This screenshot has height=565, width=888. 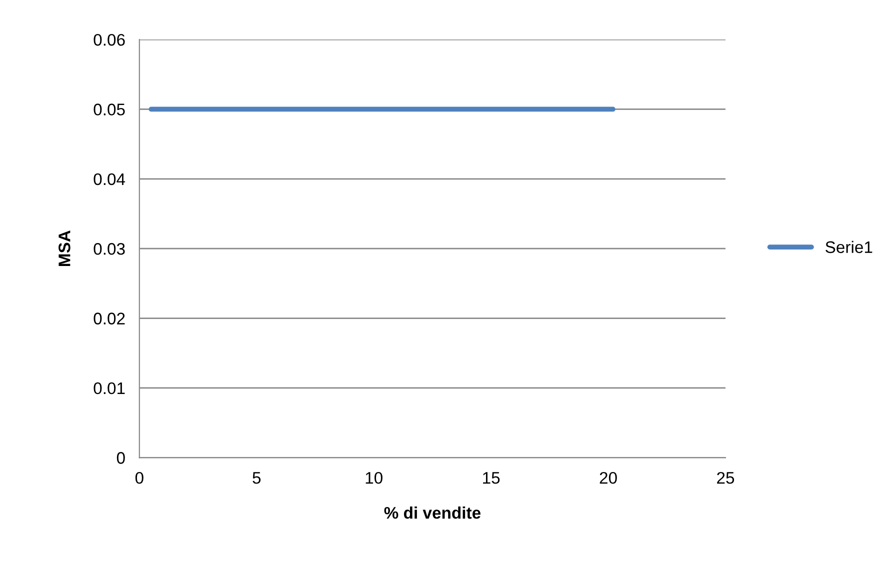 I want to click on y-tick-label: 0.06, so click(x=109, y=40).